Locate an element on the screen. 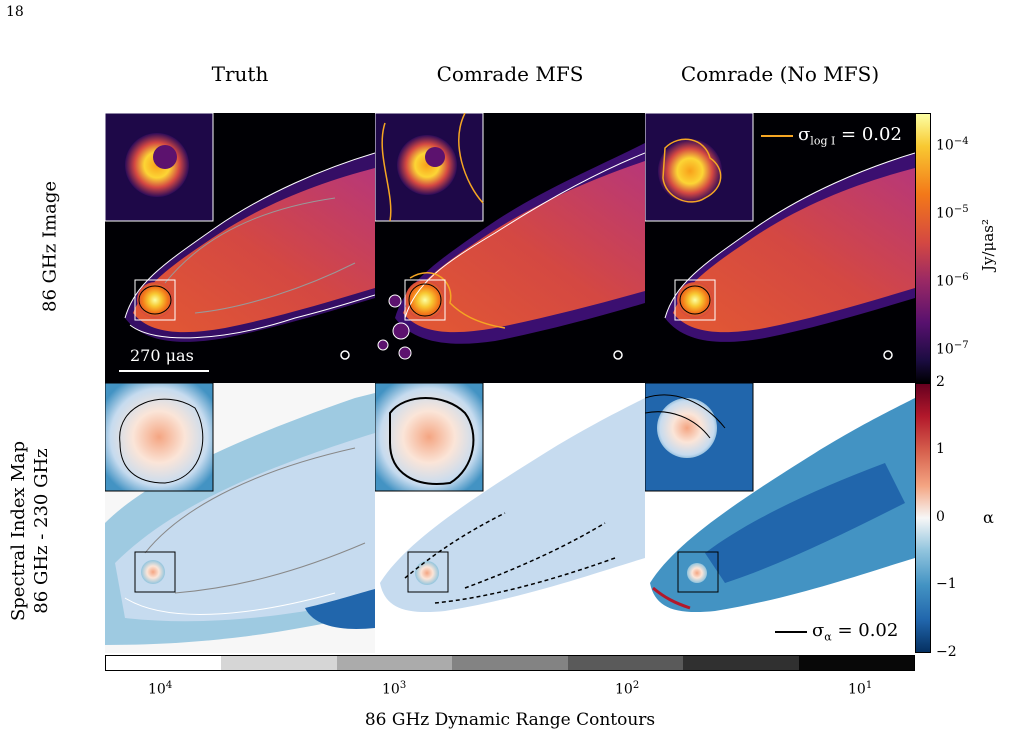 The height and width of the screenshot is (739, 1015). colorbar-alpha-tick: 1 is located at coordinates (940, 449).